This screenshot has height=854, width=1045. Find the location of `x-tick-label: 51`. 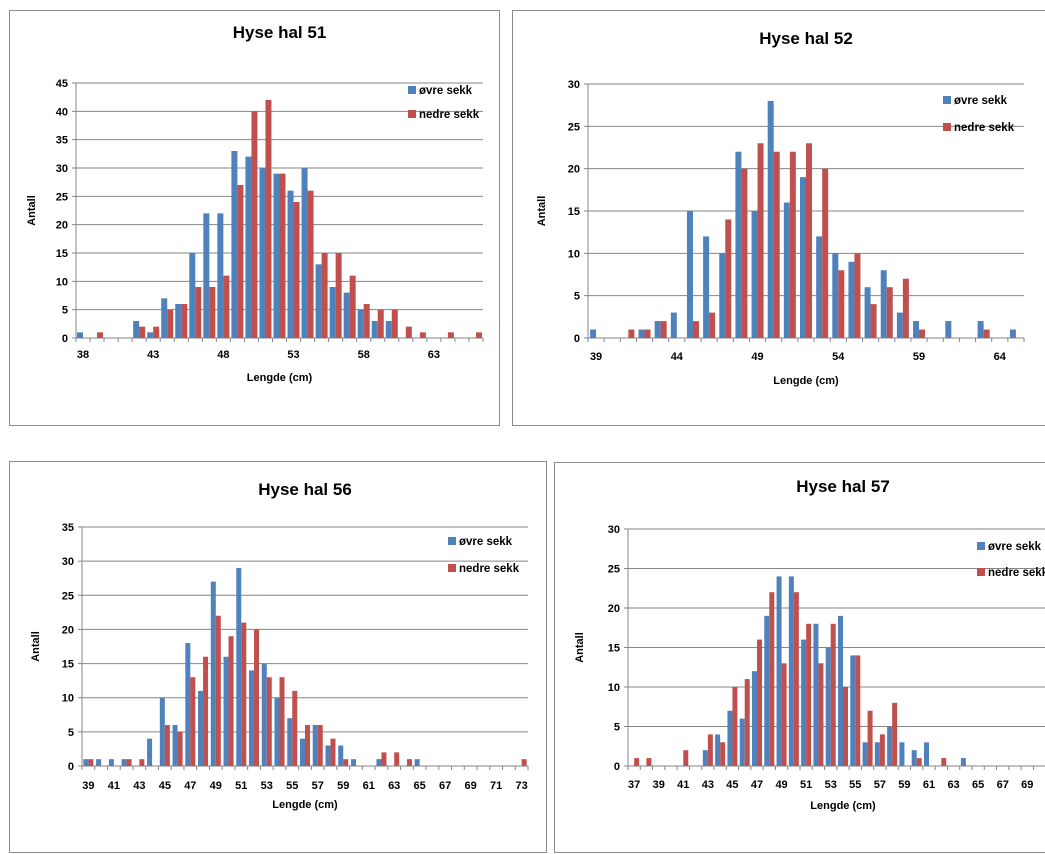

x-tick-label: 51 is located at coordinates (241, 786).